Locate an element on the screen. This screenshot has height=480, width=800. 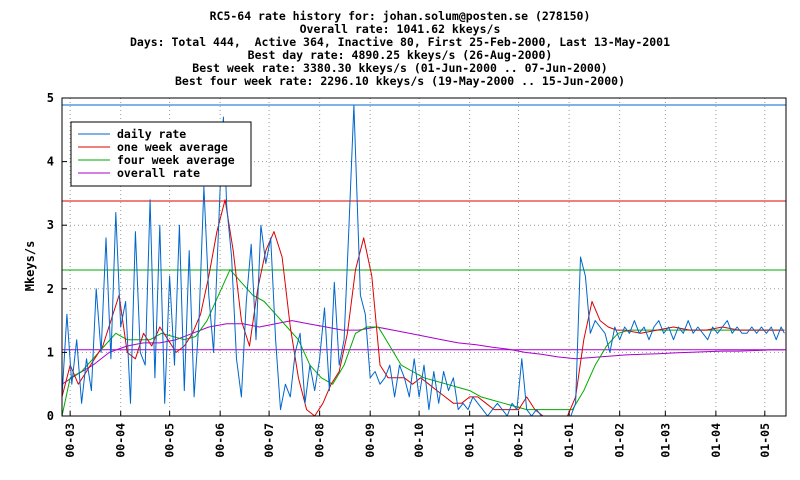
y-tick-label: 4 is located at coordinates (50, 162).